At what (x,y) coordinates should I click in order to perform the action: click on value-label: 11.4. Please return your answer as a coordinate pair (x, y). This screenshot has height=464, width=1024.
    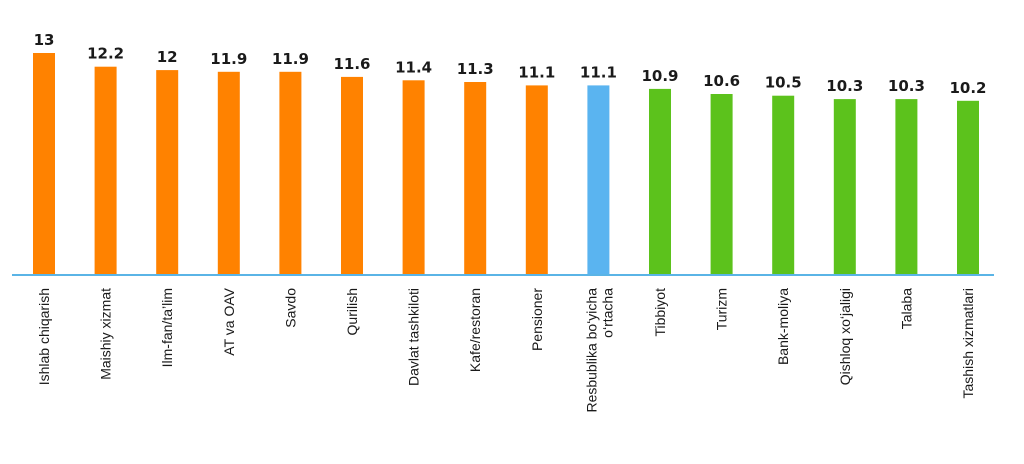
    Looking at the image, I should click on (413, 67).